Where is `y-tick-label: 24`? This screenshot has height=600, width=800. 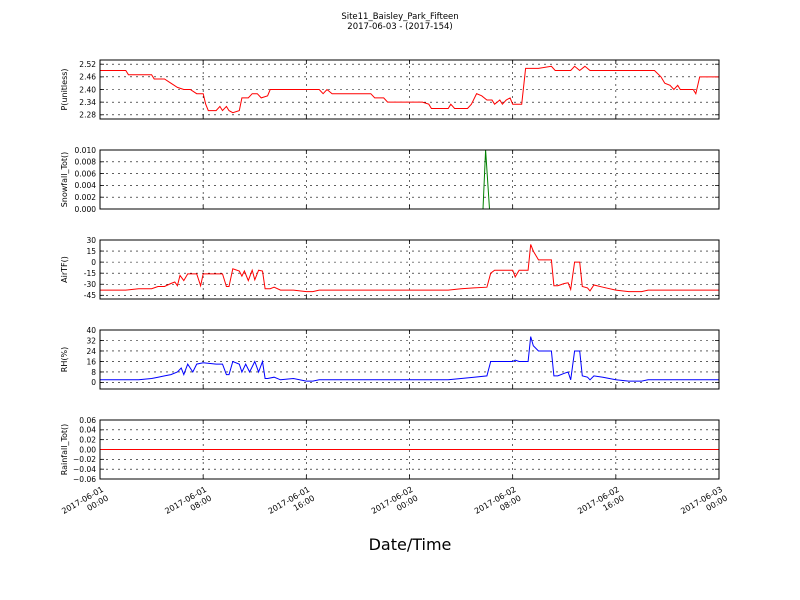 y-tick-label: 24 is located at coordinates (91, 351).